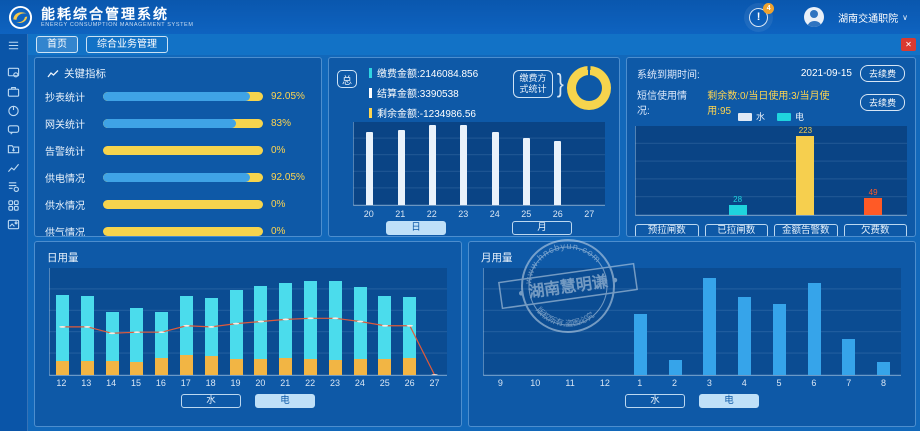  Describe the element at coordinates (542, 228) in the screenshot. I see `month-toggle-button: 月` at that location.